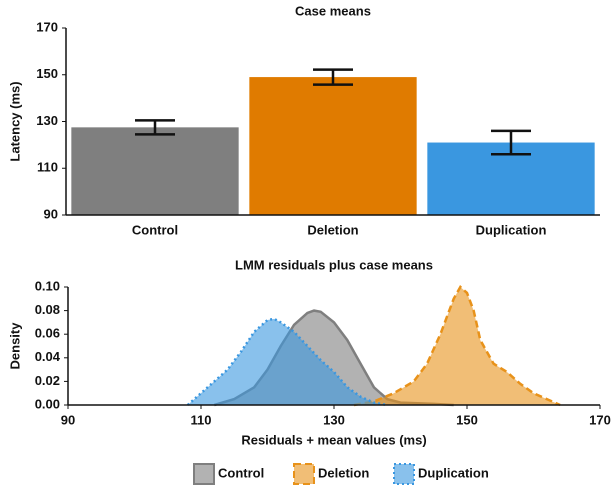  What do you see at coordinates (343, 472) in the screenshot?
I see `legend-label: Deletion` at bounding box center [343, 472].